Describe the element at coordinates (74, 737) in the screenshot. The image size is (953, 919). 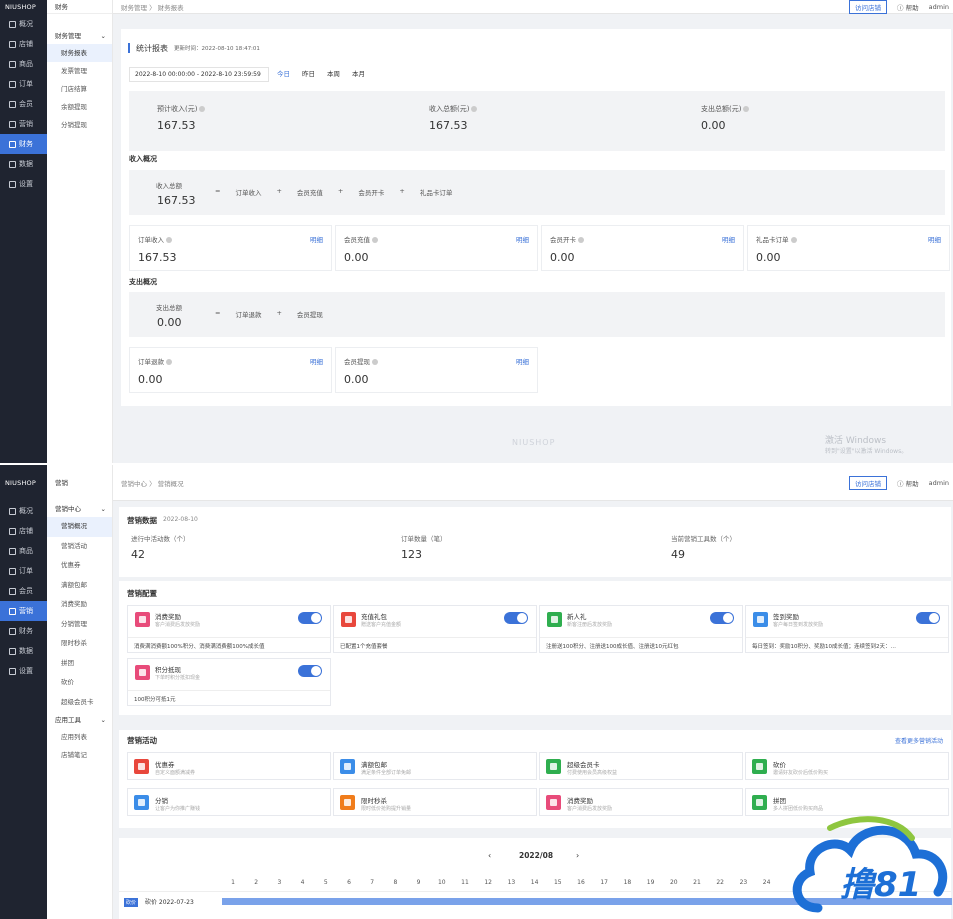
I see `tool-item-0: 应用列表` at that location.